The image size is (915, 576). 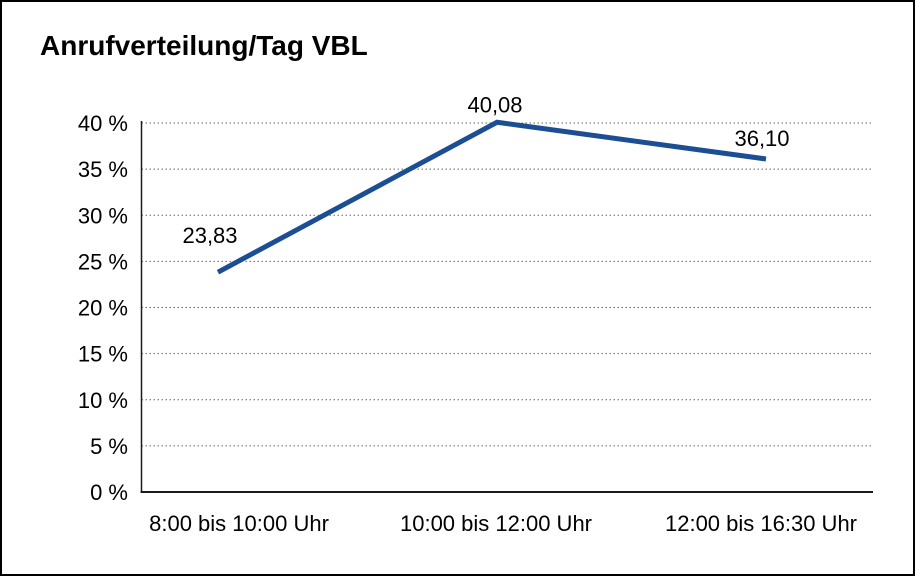 I want to click on y-tick-label: 10 %, so click(x=103, y=400).